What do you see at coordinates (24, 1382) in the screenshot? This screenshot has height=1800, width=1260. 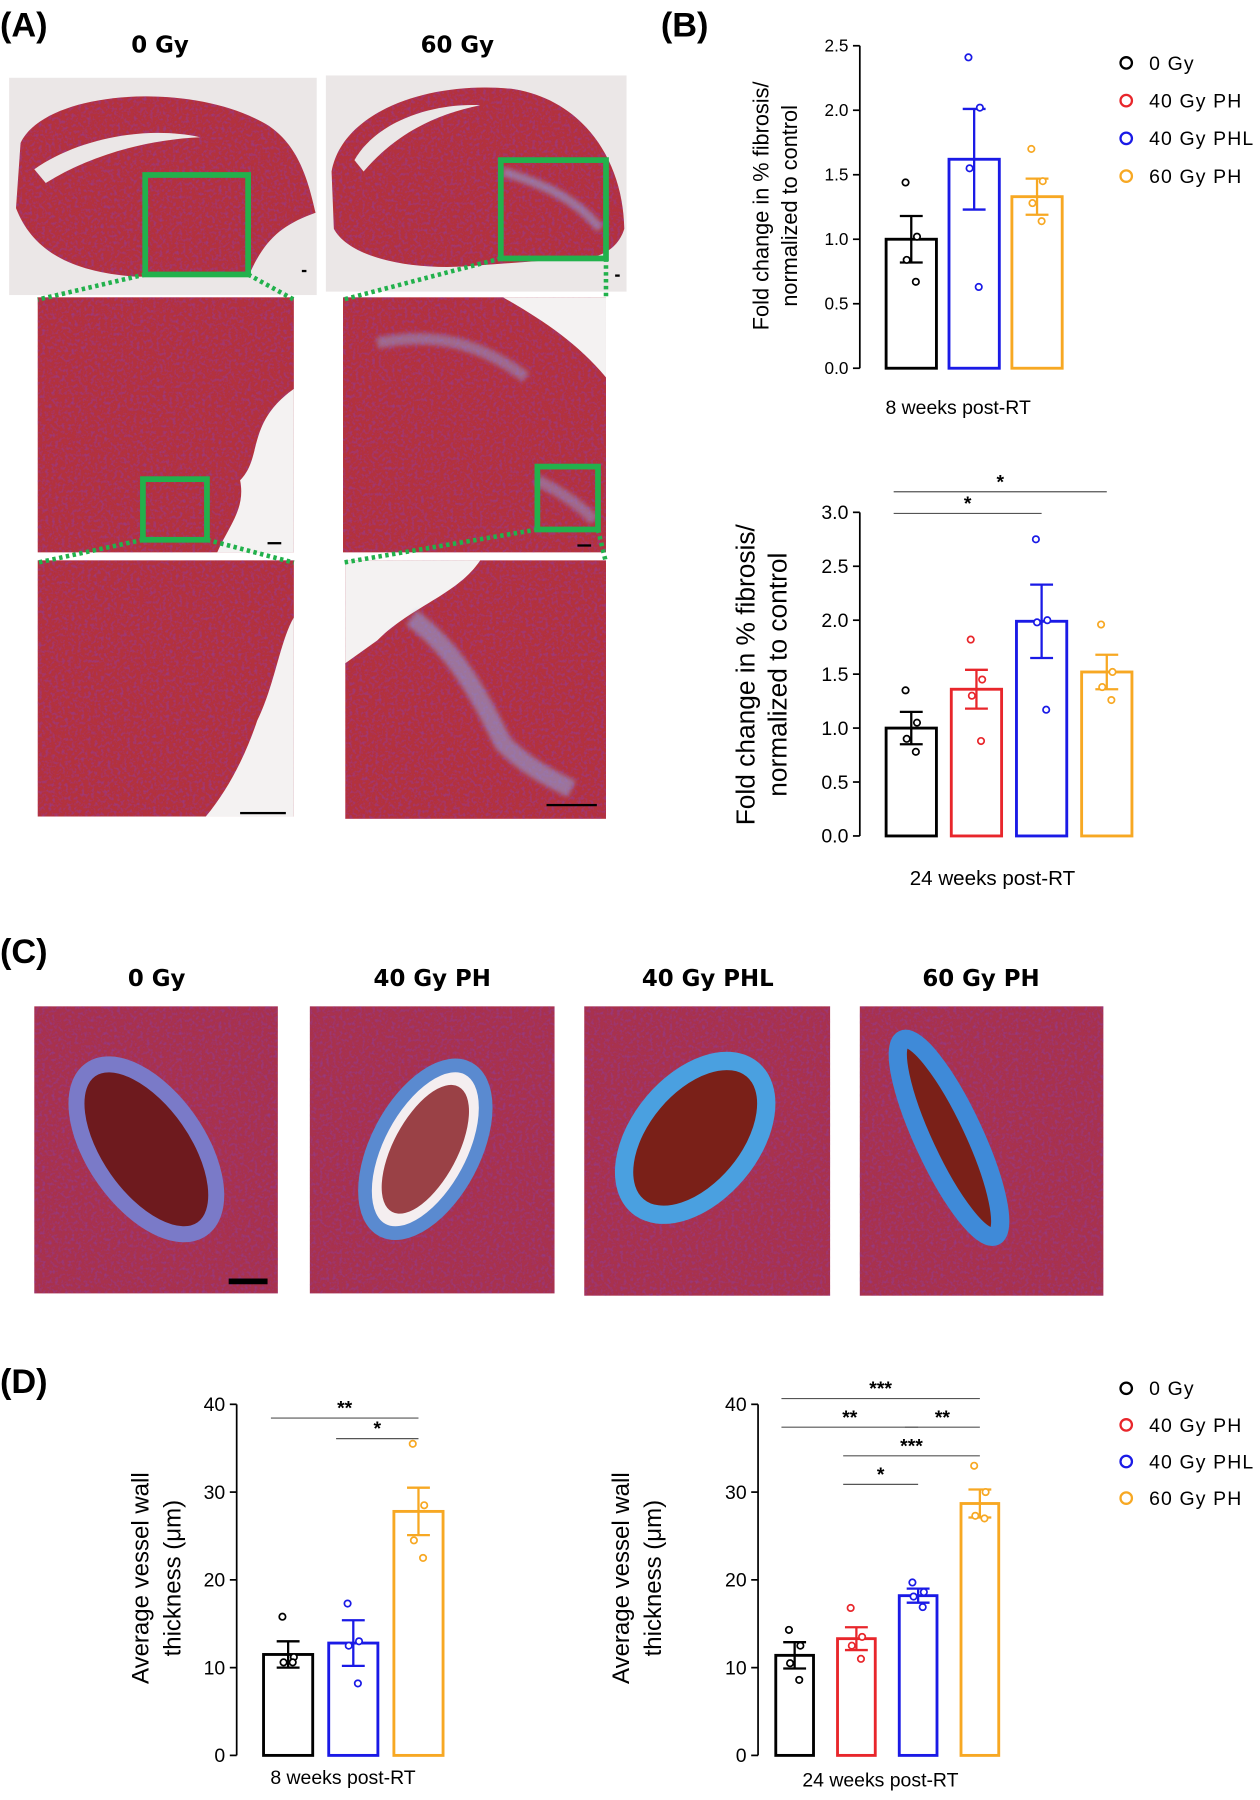 I see `panel-label: (D)` at bounding box center [24, 1382].